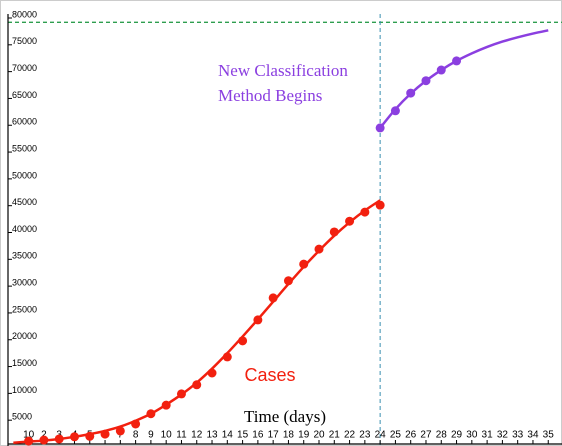 Image resolution: width=562 pixels, height=446 pixels. Describe the element at coordinates (457, 435) in the screenshot. I see `x-tick-label: 29` at that location.